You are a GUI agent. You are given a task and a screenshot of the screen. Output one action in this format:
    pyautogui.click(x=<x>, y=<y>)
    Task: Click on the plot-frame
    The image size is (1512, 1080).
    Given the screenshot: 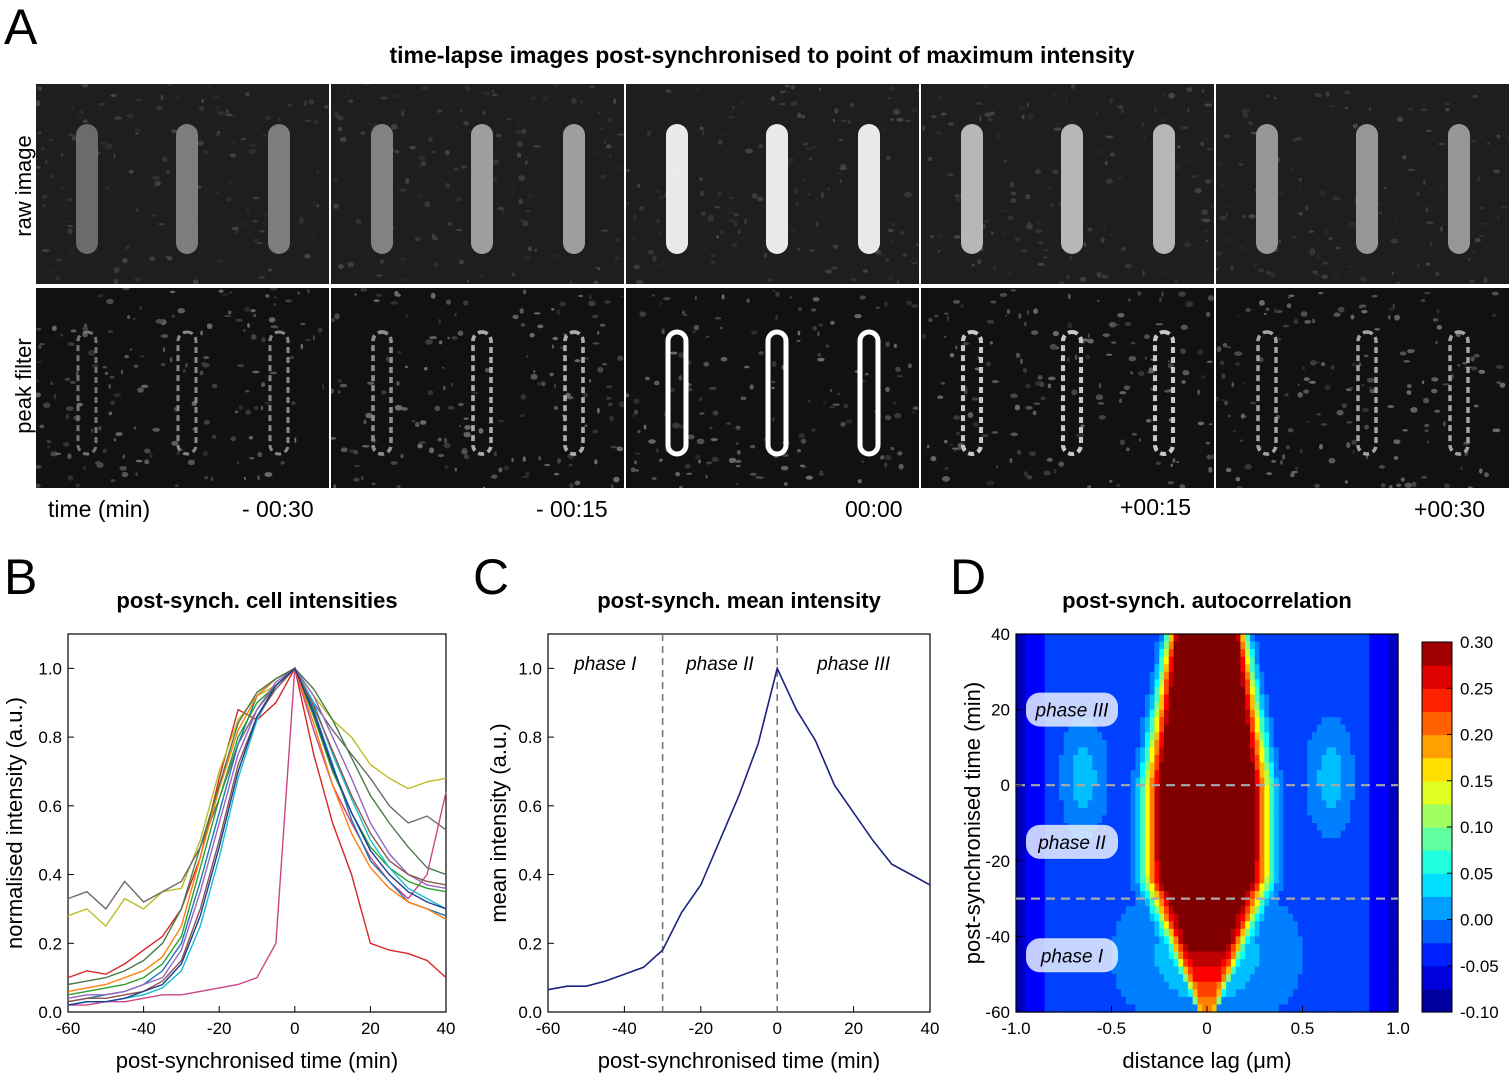 What is the action you would take?
    pyautogui.click(x=739, y=823)
    